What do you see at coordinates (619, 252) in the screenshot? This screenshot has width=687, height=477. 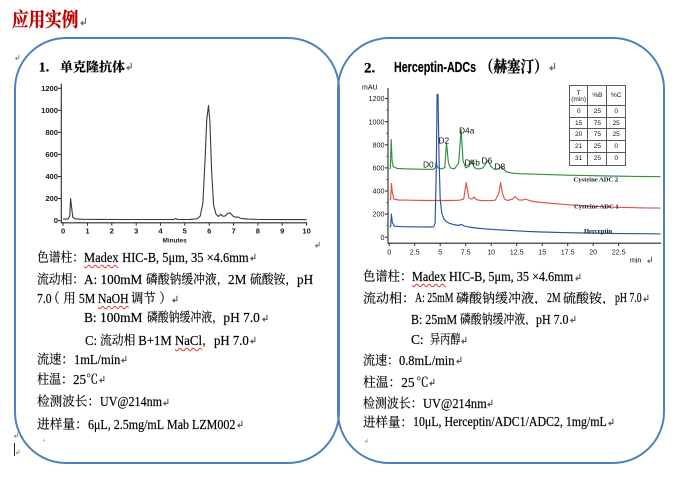 I see `svg-text: 22.5` at bounding box center [619, 252].